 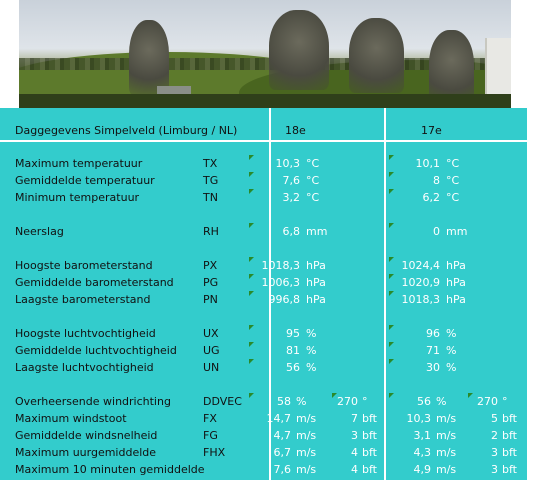 What do you see at coordinates (433, 350) in the screenshot?
I see `value-17e: 71` at bounding box center [433, 350].